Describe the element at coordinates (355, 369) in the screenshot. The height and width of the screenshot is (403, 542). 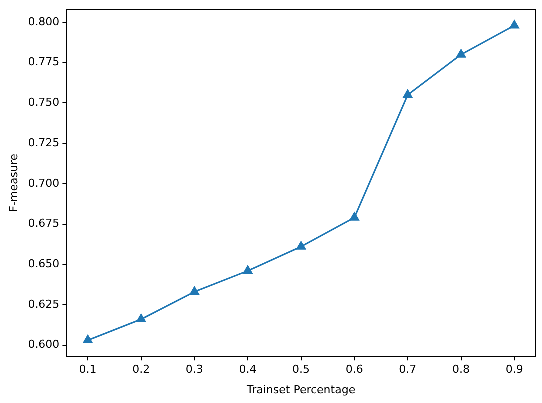
I see `x-tick-label: 0.6` at that location.